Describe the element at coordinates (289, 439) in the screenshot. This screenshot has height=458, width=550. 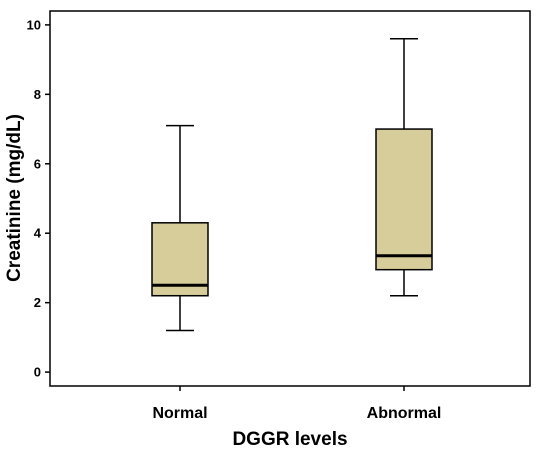
I see `x-axis-title: DGGR levels` at that location.